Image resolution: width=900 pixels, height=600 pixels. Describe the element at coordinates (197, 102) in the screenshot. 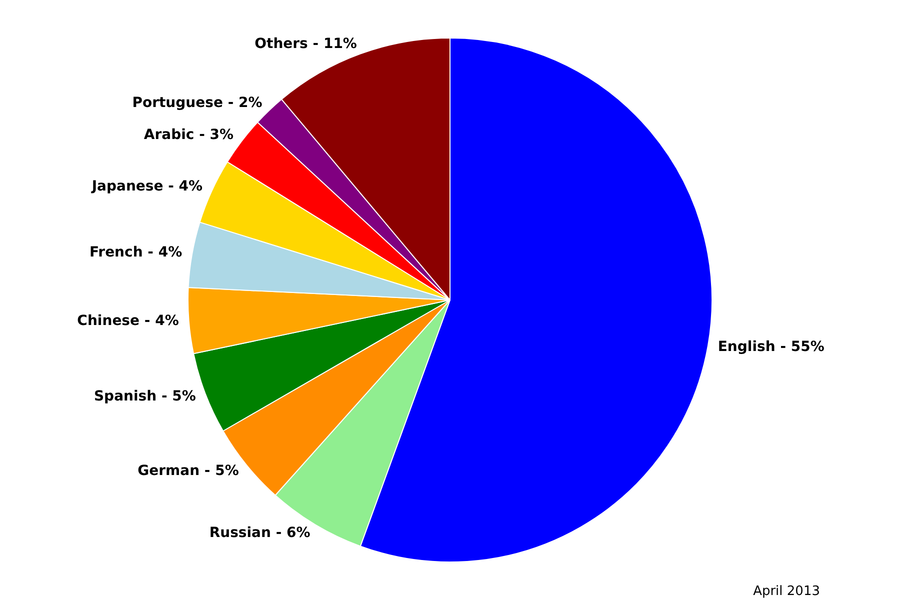

I see `slice-label: Portuguese - 2%` at that location.